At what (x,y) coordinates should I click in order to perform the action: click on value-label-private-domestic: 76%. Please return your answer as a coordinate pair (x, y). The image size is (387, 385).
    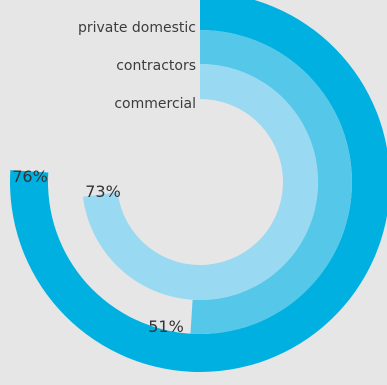
    Looking at the image, I should click on (30, 176).